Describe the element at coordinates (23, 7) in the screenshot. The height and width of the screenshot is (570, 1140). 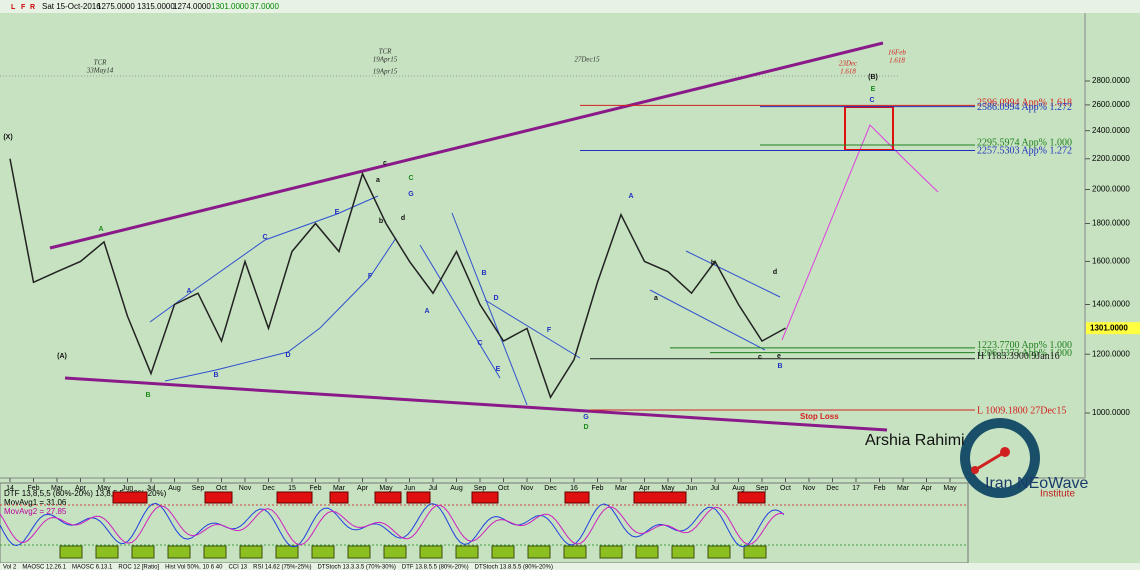
I see `menu-item: F` at that location.